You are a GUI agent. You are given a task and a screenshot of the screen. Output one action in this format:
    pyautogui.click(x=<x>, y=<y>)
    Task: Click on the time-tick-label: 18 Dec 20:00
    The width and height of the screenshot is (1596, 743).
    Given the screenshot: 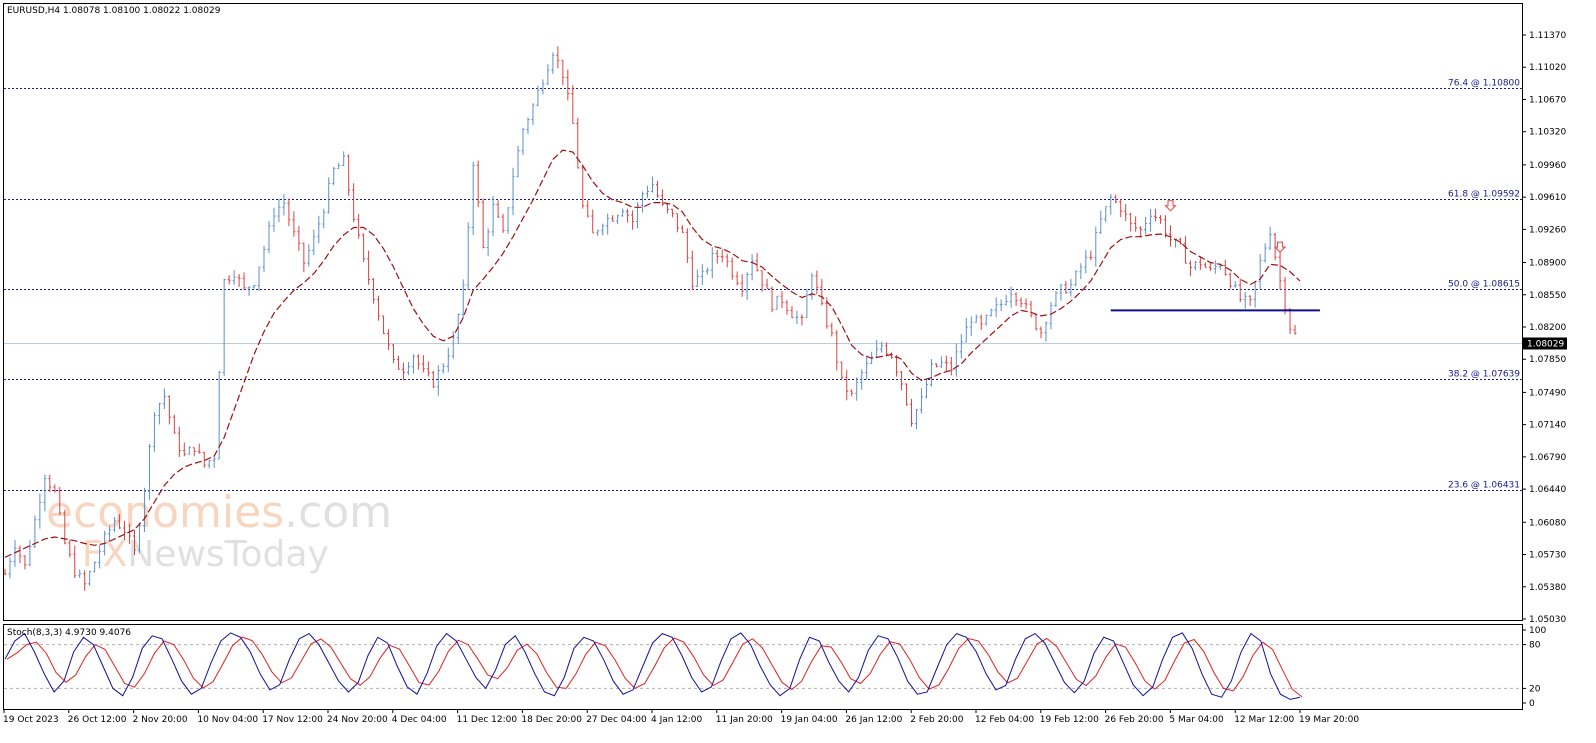 What is the action you would take?
    pyautogui.click(x=551, y=720)
    